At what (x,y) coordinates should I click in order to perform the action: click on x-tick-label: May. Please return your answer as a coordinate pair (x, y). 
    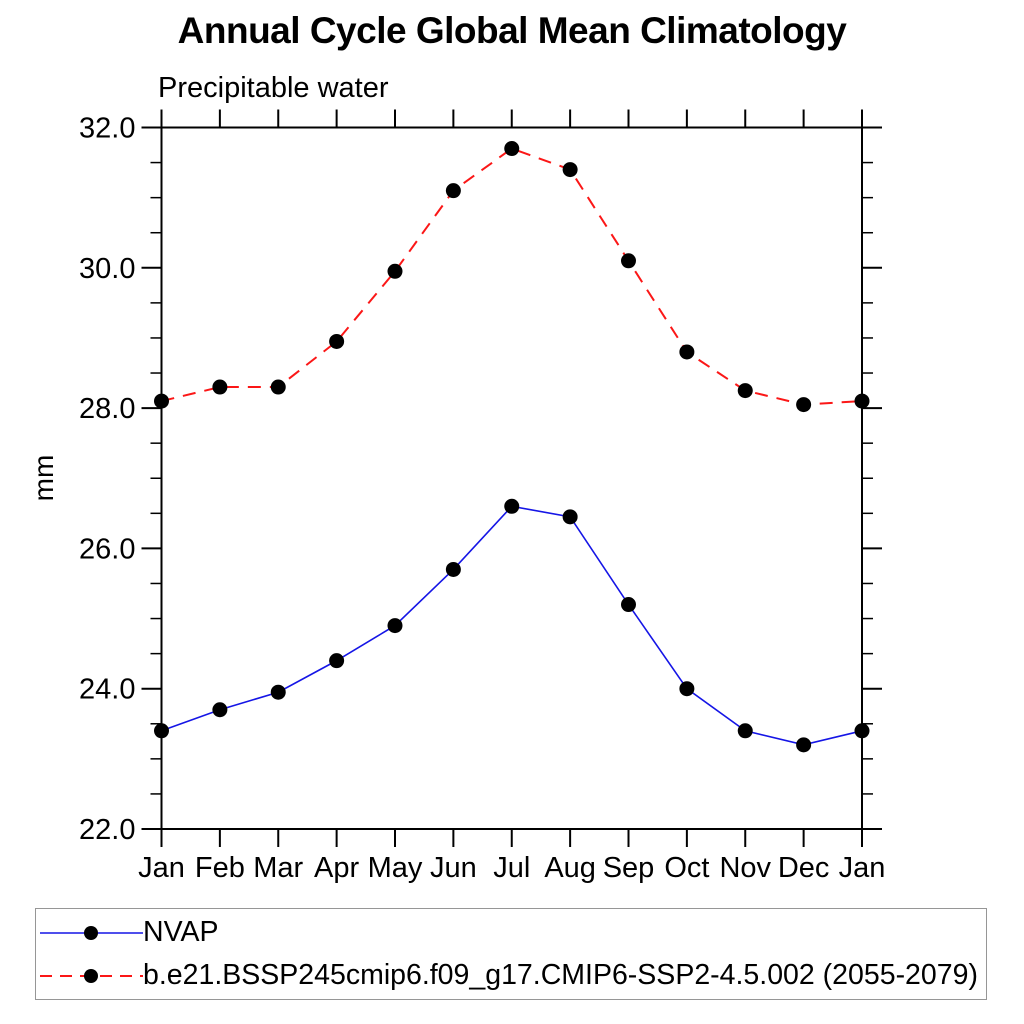
    Looking at the image, I should click on (395, 868).